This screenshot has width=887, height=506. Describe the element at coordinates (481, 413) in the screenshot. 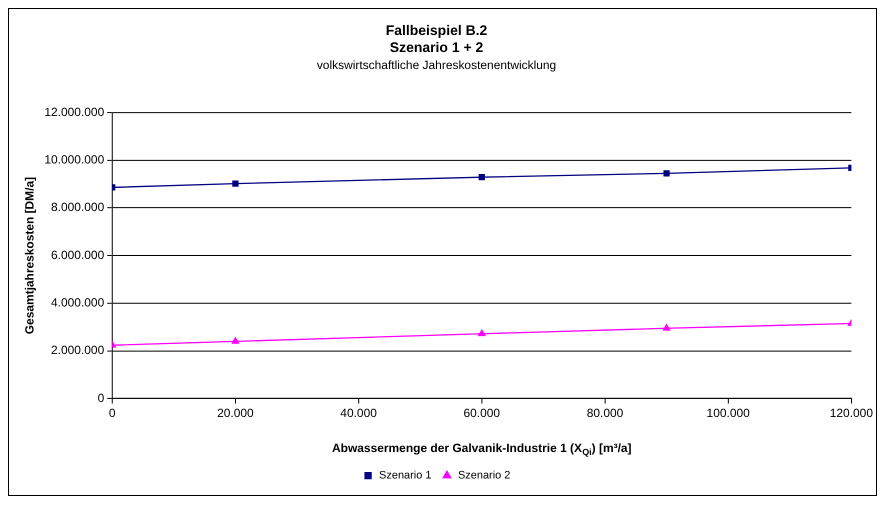

I see `x-tick-label: 60.000` at that location.